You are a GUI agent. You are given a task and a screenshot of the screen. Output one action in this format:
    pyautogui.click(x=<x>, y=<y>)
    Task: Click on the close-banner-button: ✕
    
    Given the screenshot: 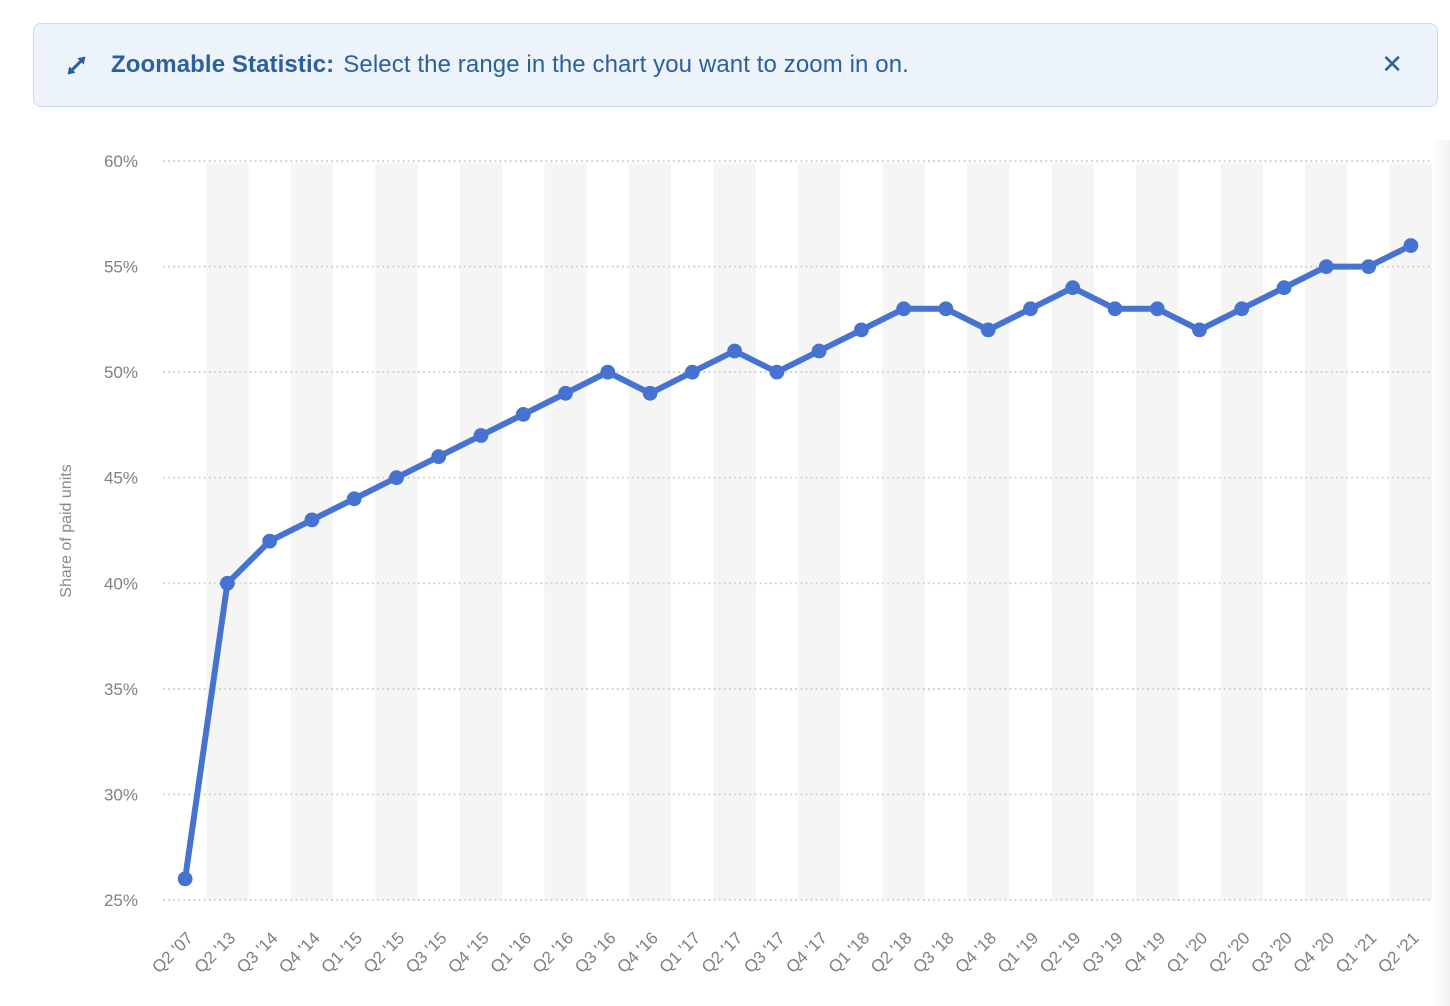 What is the action you would take?
    pyautogui.click(x=1392, y=65)
    